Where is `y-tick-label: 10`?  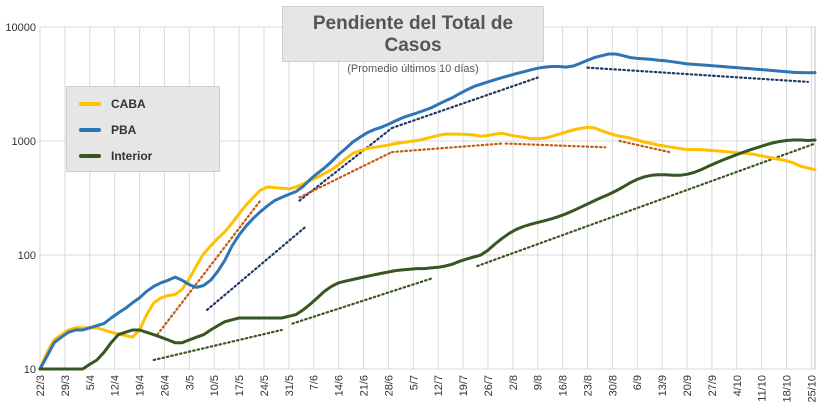 y-tick-label: 10 is located at coordinates (30, 370).